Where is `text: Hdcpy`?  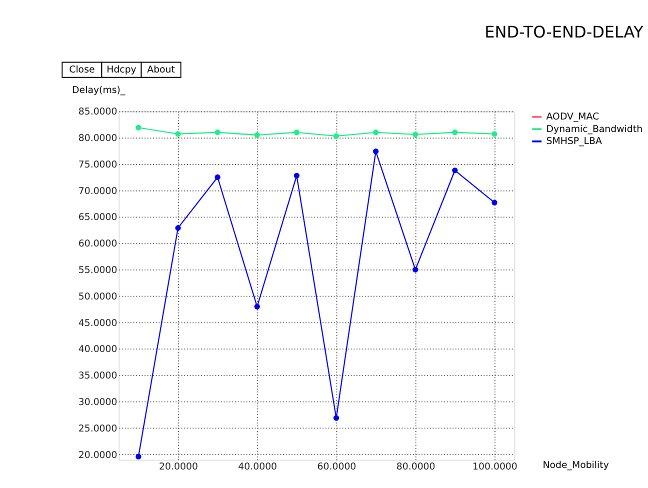
text: Hdcpy is located at coordinates (121, 70).